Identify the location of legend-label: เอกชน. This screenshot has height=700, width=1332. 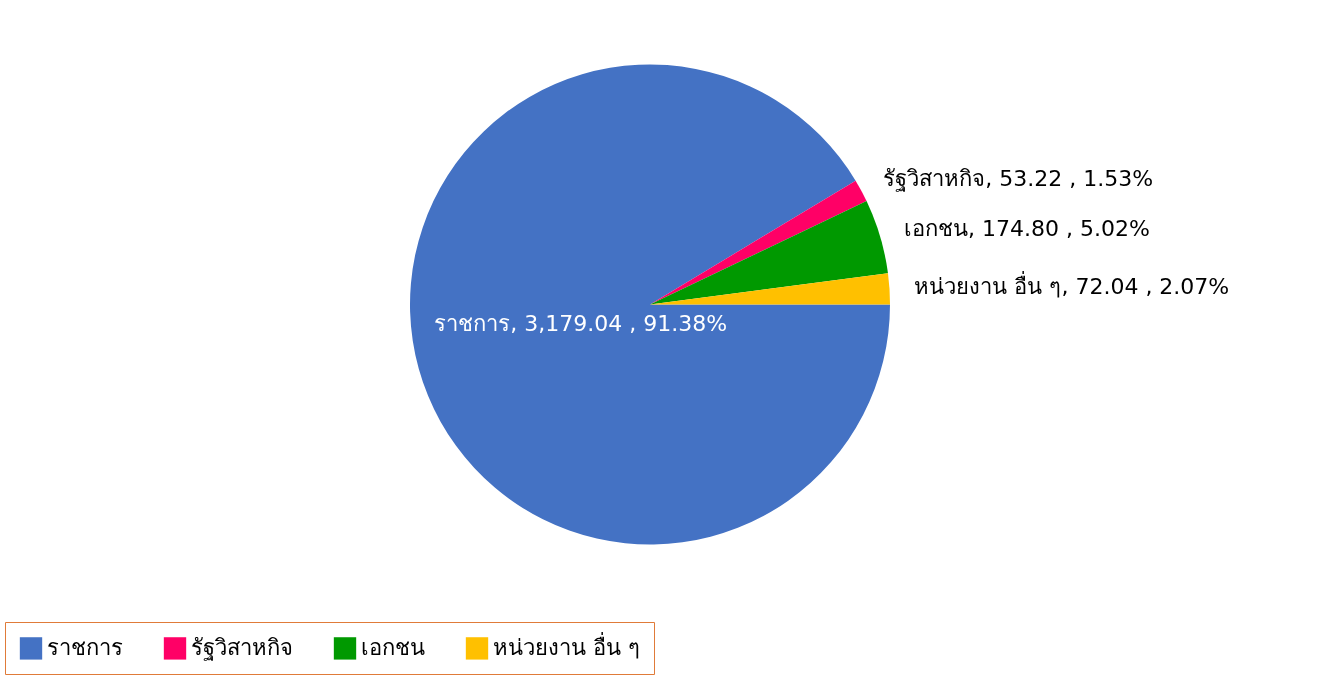
(393, 648).